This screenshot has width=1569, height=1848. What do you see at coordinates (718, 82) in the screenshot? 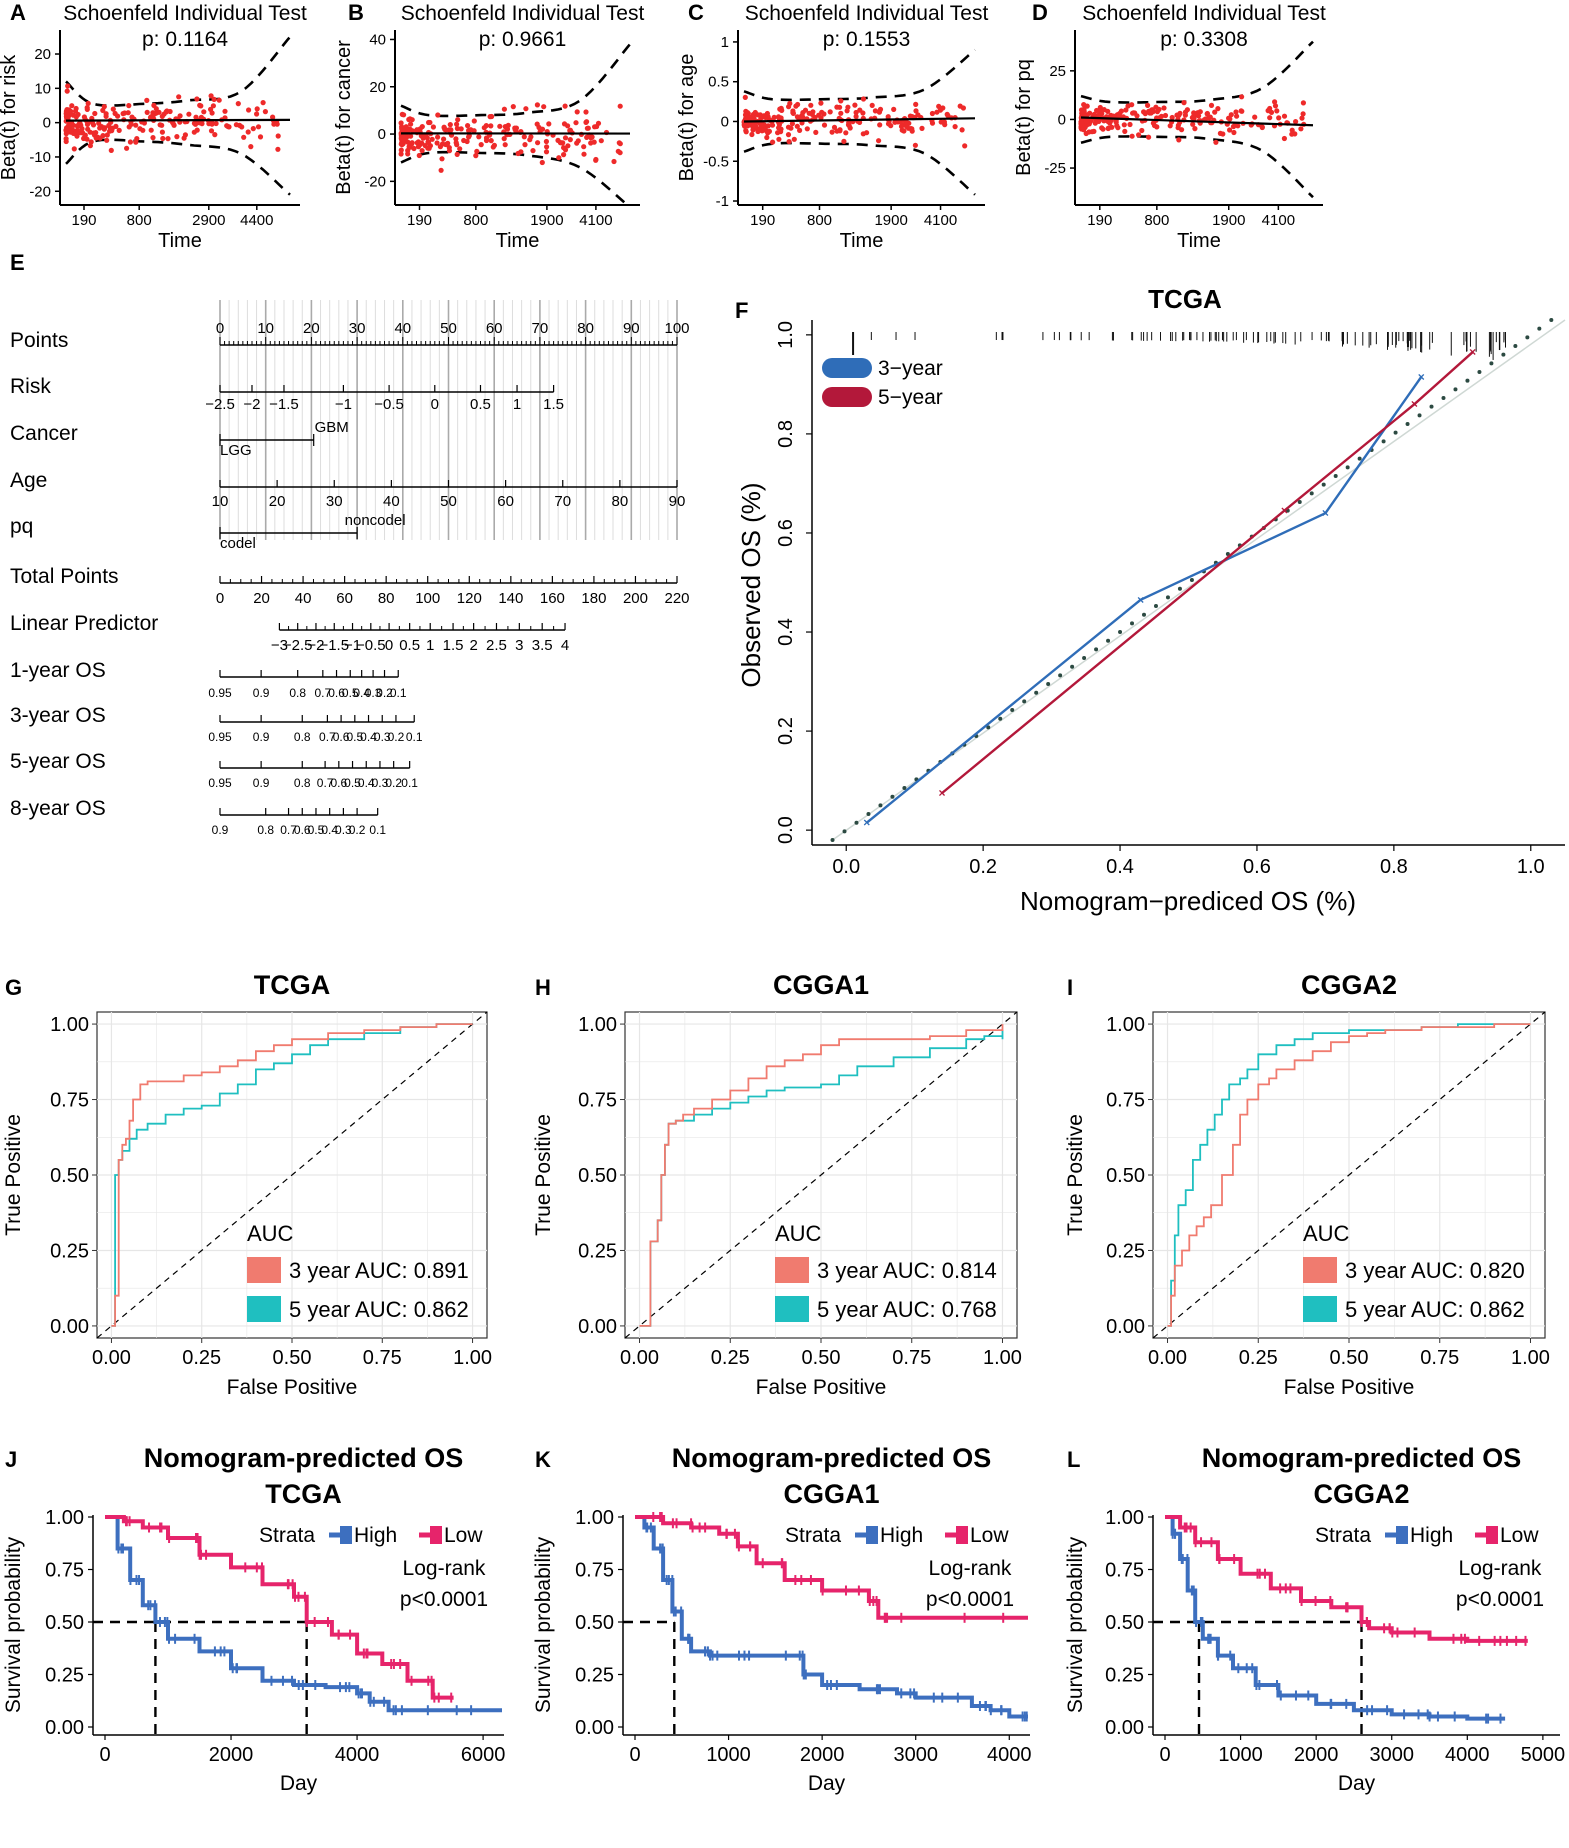
I see `y-tick-label: 0.5` at bounding box center [718, 82].